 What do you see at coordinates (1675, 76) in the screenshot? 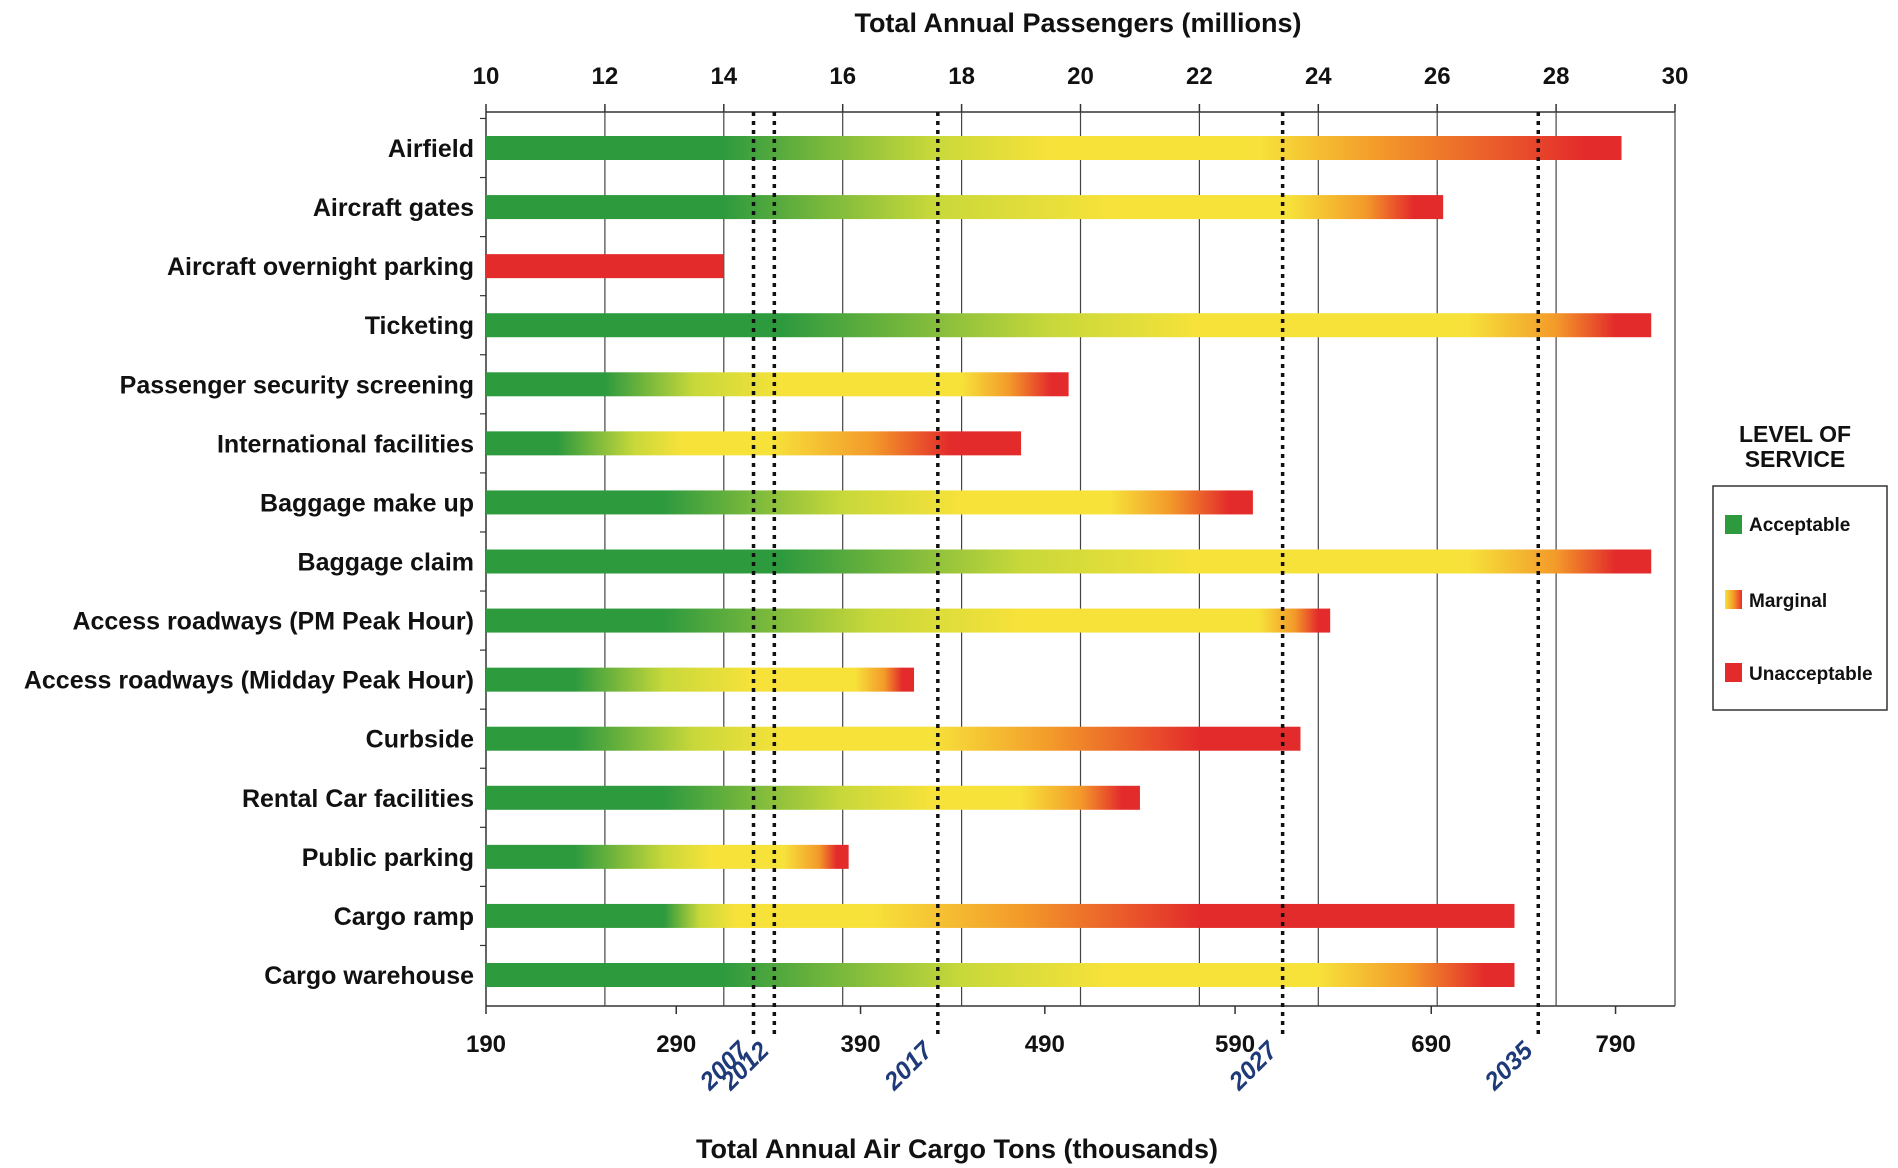
I see `top-tick-label-30: 30` at bounding box center [1675, 76].